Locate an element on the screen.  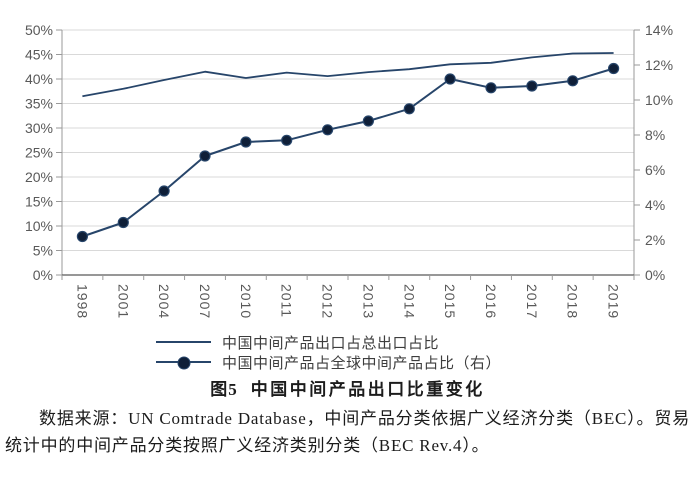
figure-caption: 图5 中国中间产品出口比重变化 is located at coordinates (347, 387).